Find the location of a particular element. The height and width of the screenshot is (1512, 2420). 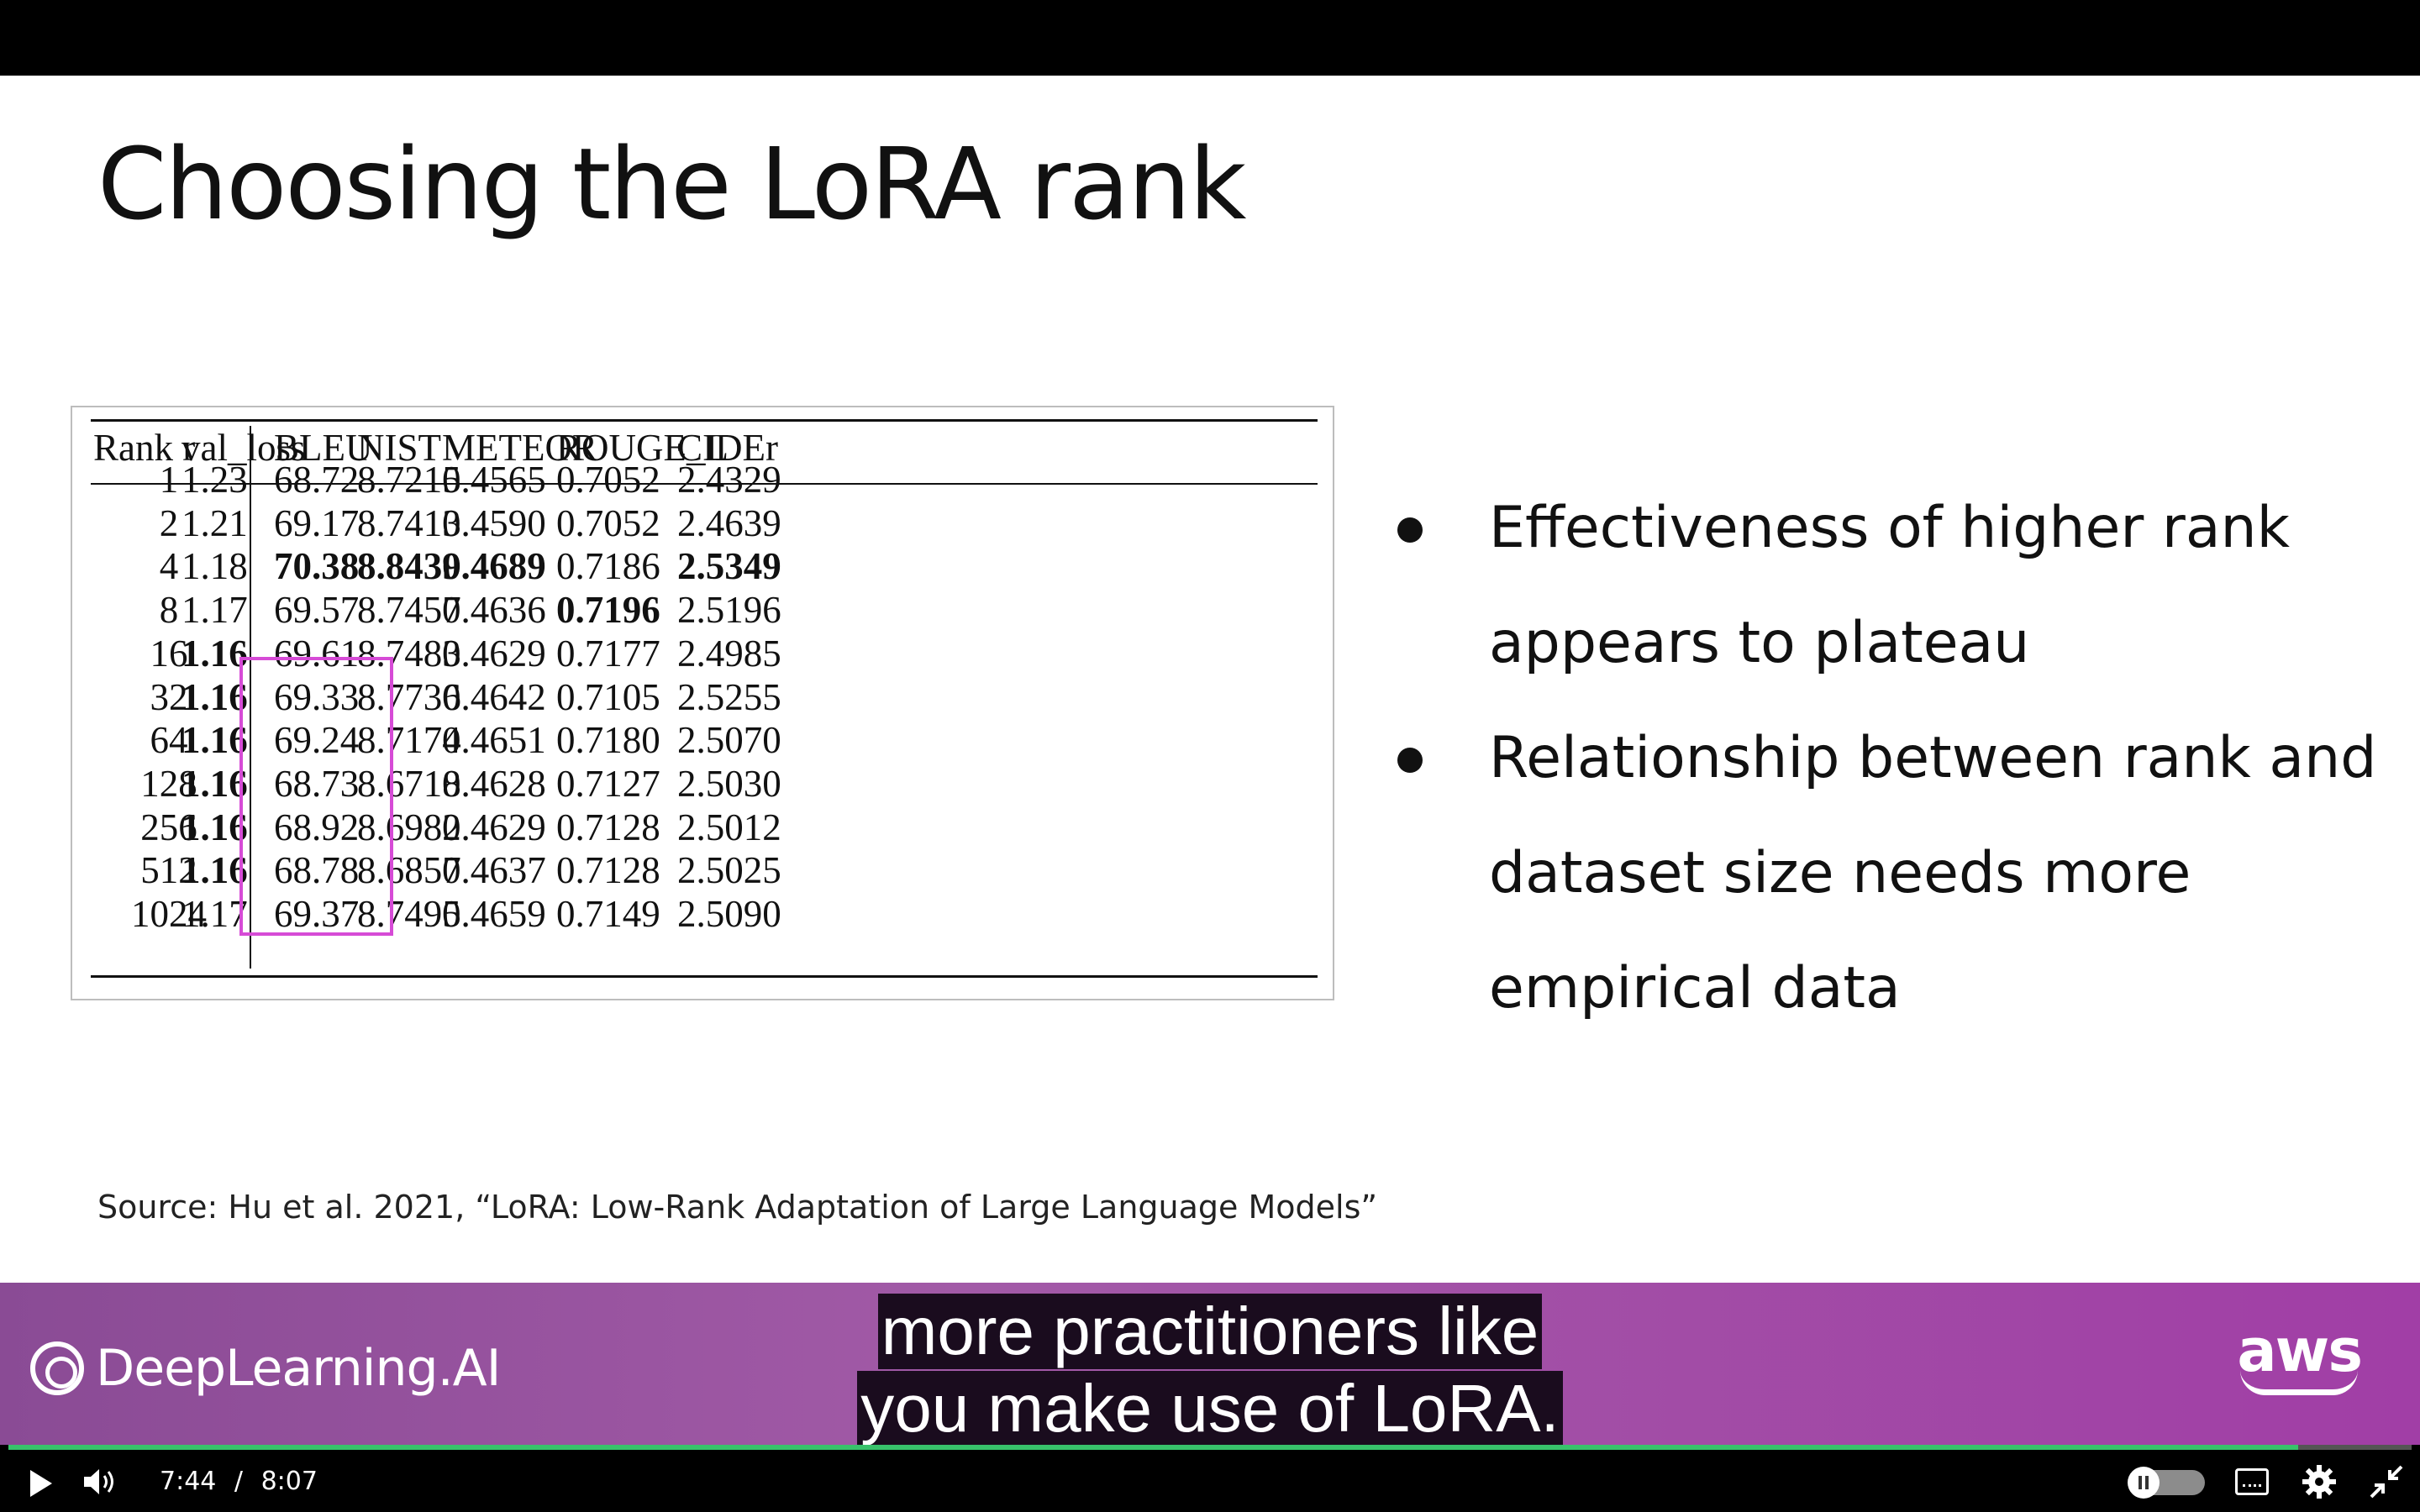

table-cell: 8.7413 is located at coordinates (409, 522).